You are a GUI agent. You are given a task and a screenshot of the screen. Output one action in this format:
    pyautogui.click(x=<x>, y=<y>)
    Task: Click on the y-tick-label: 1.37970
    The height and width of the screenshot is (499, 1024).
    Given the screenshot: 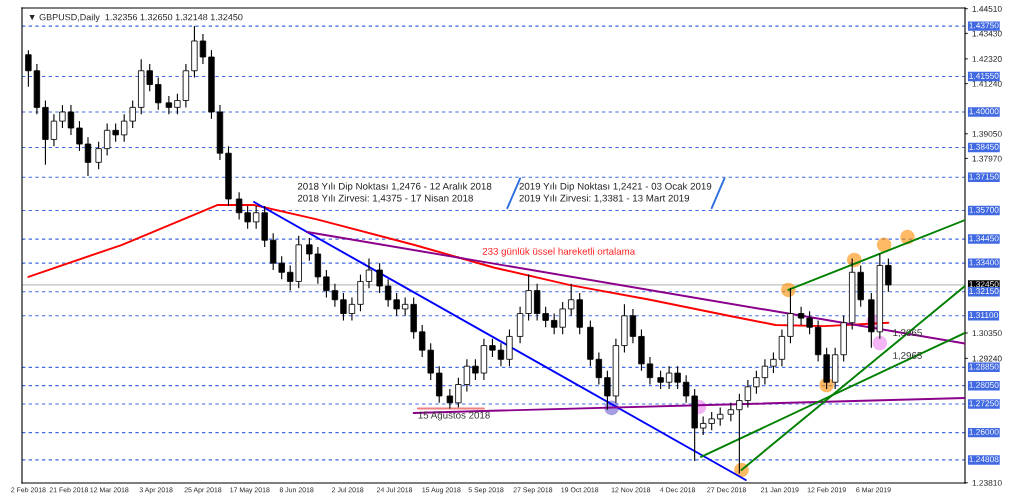 What is the action you would take?
    pyautogui.click(x=987, y=158)
    